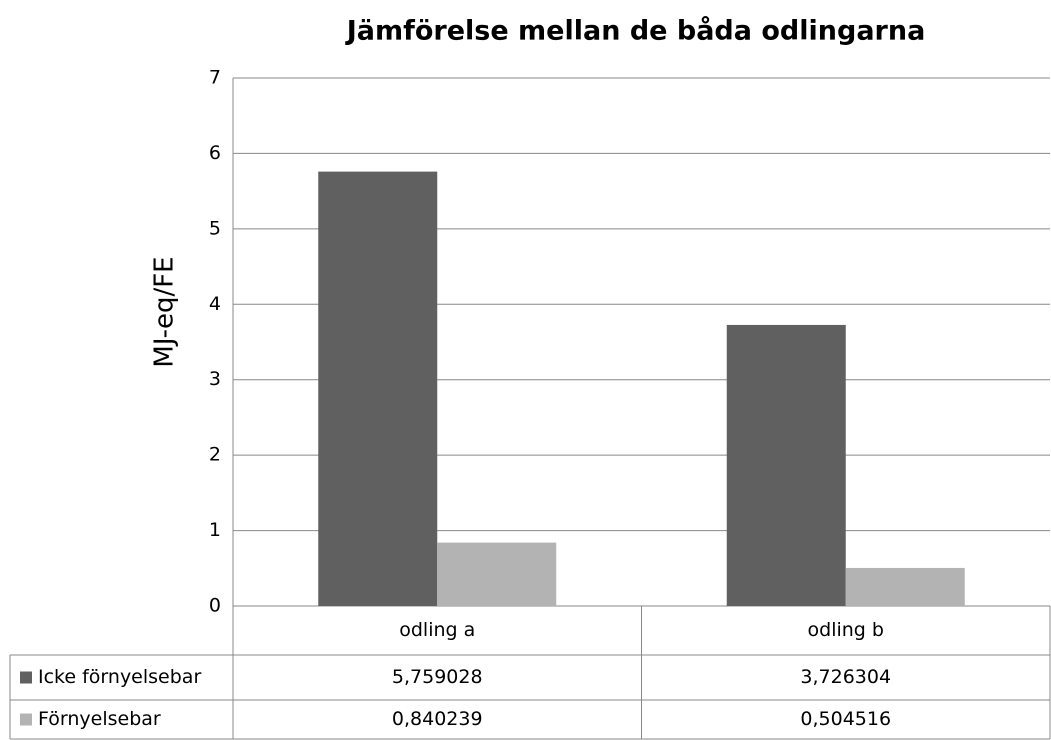  Describe the element at coordinates (165, 311) in the screenshot. I see `y-axis-label: MJ-eq/FE` at that location.